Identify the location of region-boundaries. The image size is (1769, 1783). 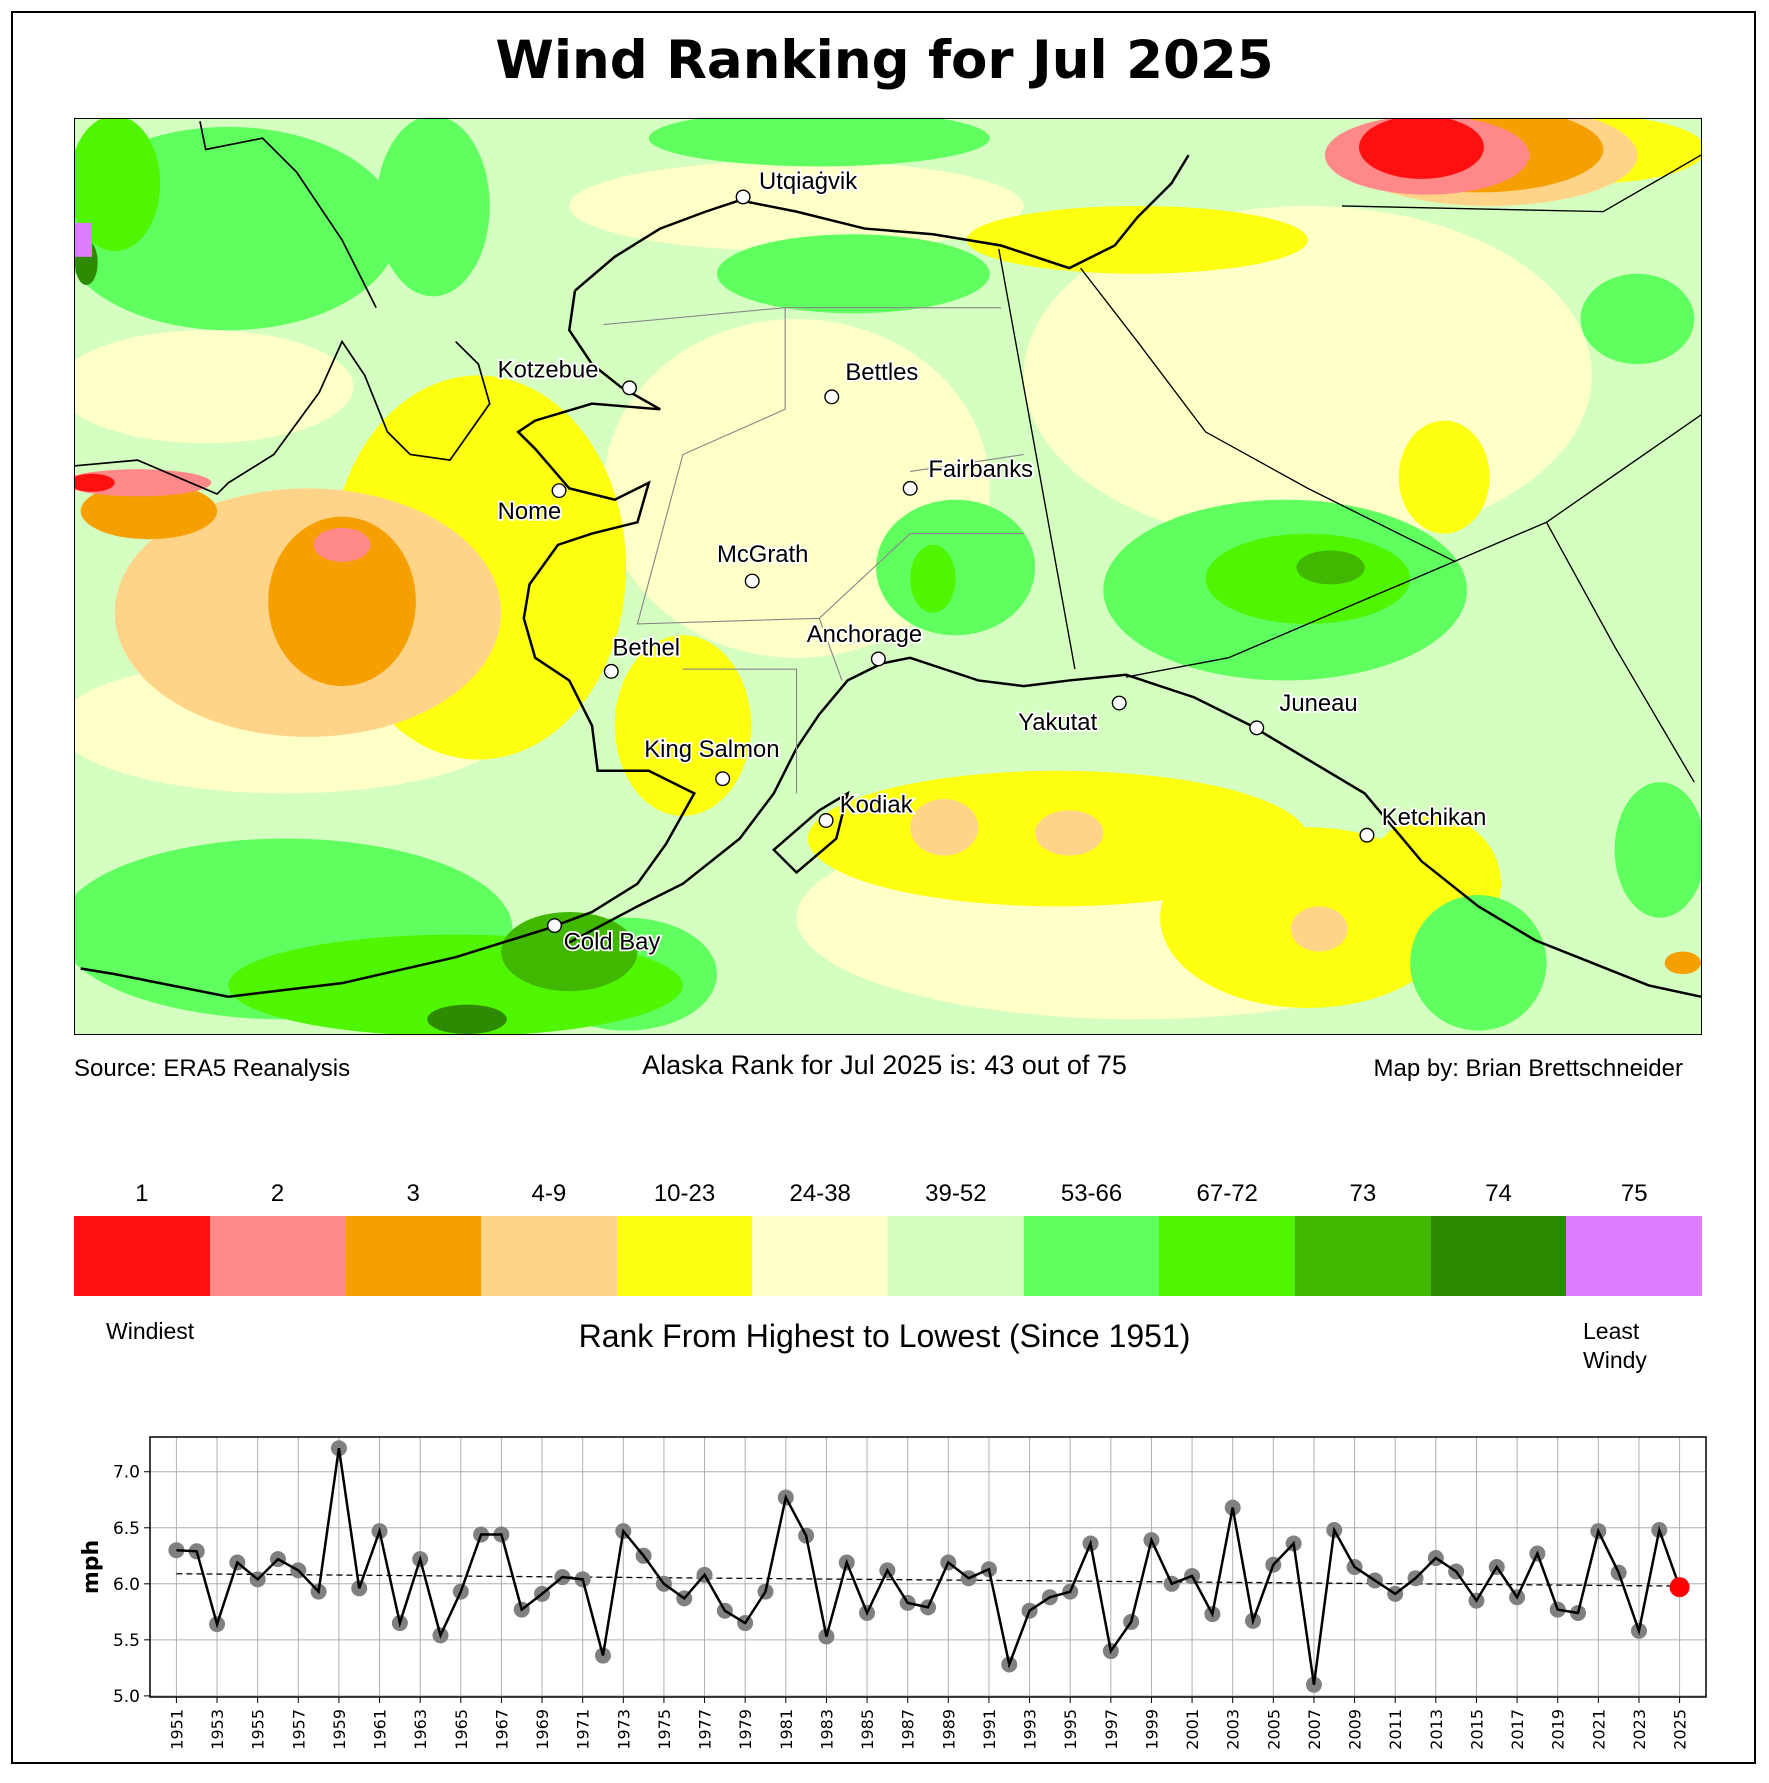
(813, 550).